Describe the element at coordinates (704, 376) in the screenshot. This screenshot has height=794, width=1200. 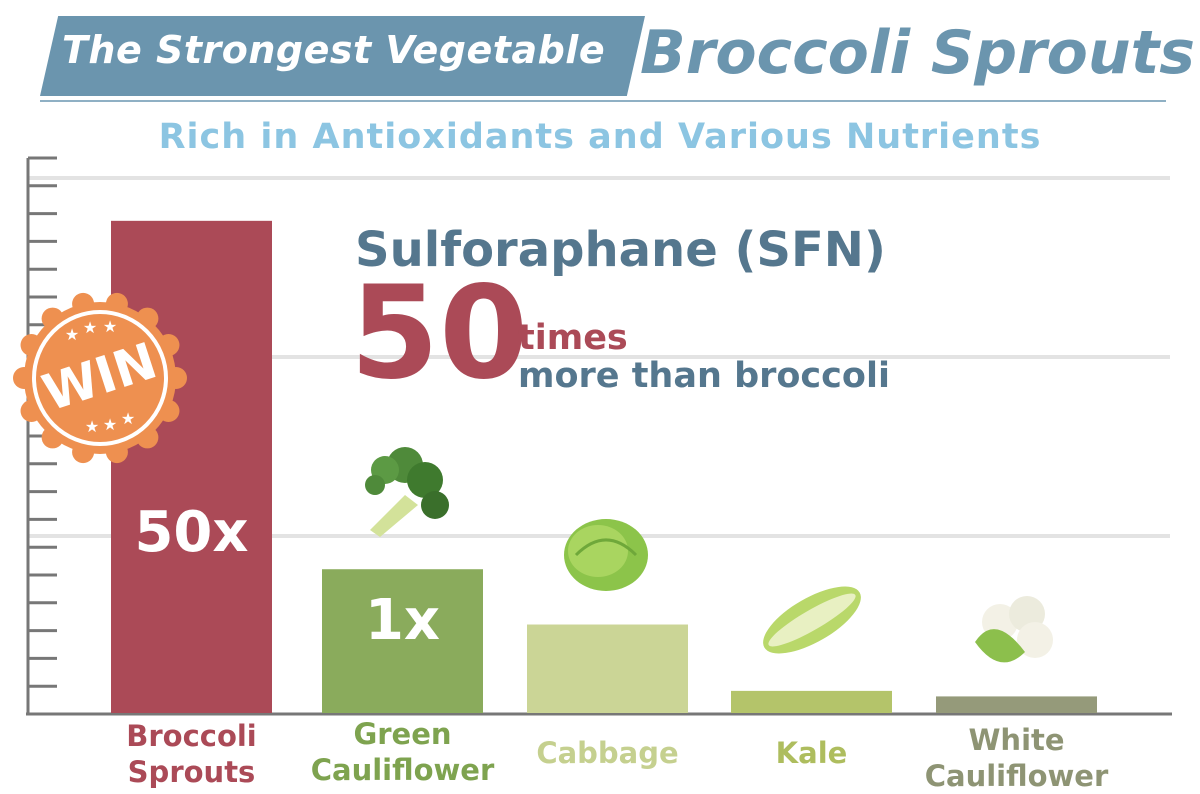
I see `comparison-text: more than broccoli` at that location.